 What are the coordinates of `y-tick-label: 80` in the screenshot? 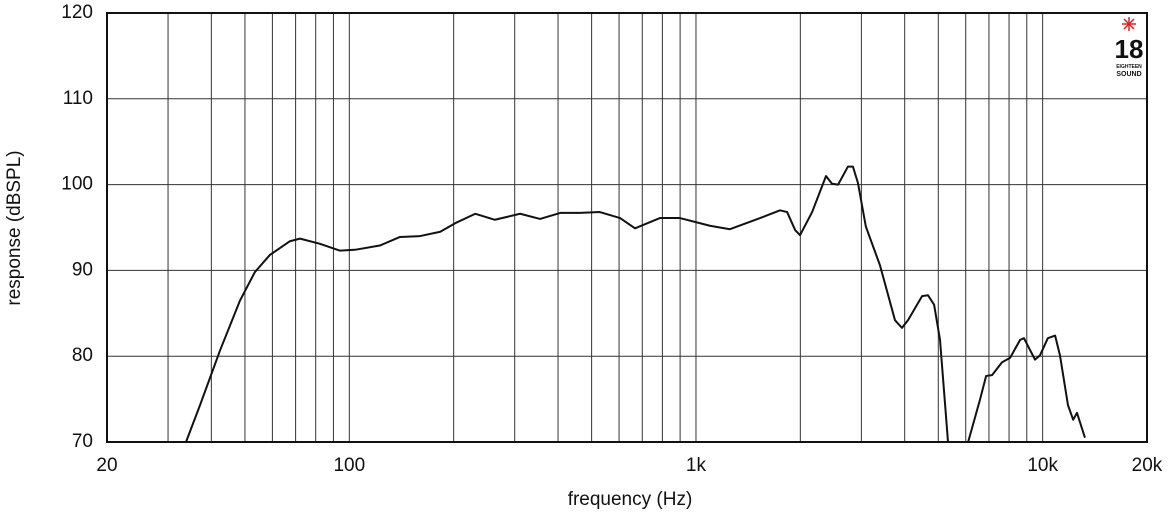 It's located at (82, 355).